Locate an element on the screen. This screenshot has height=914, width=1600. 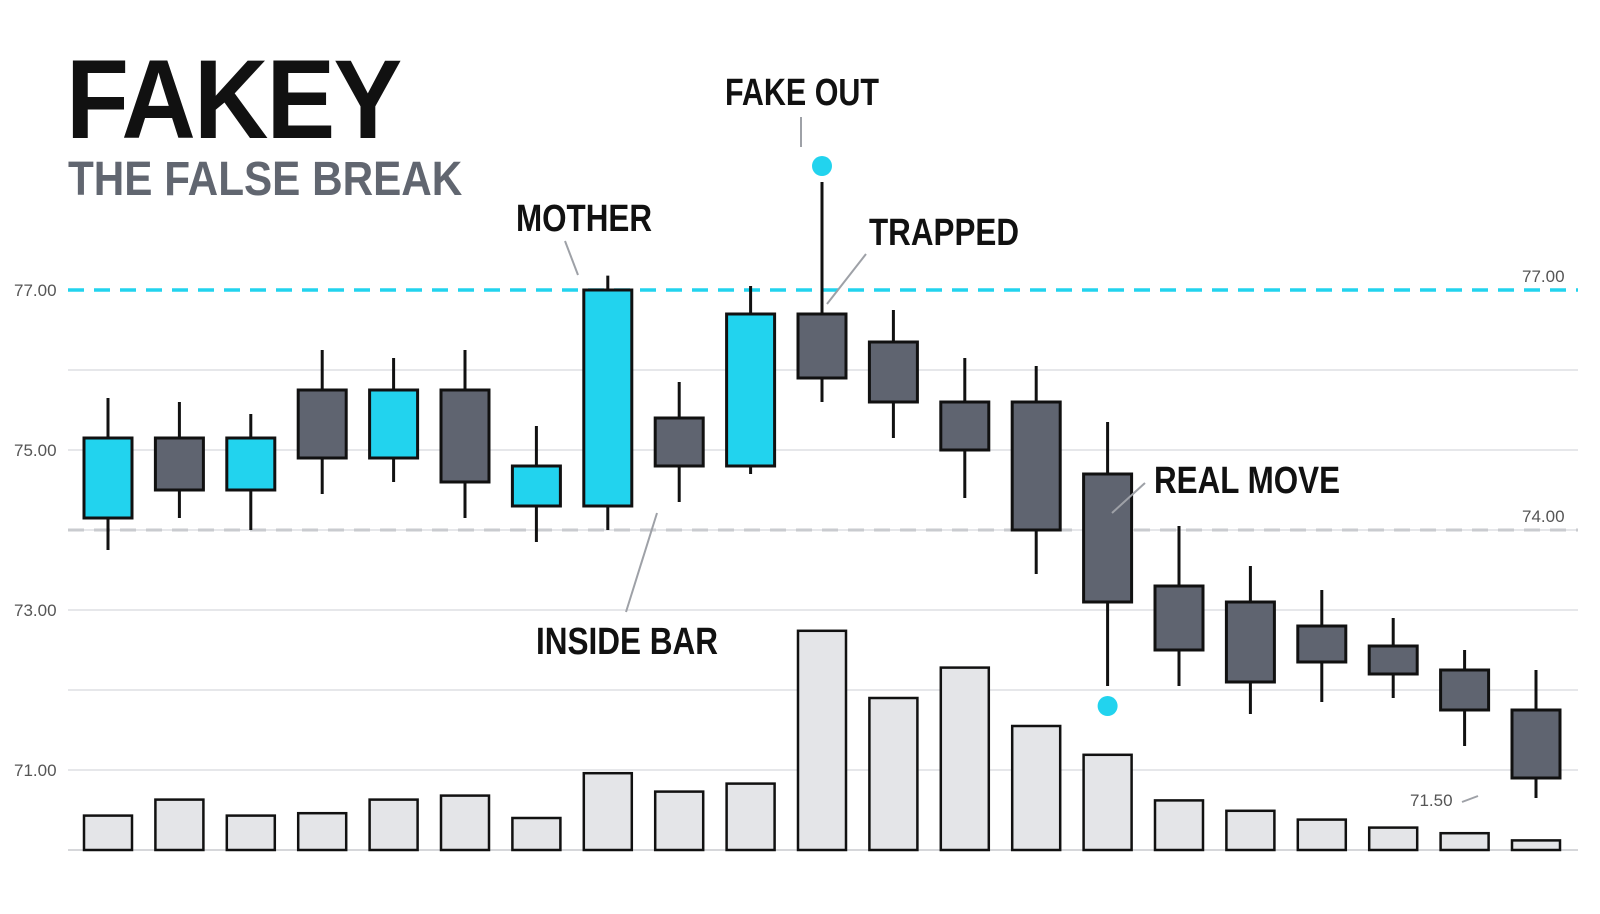
annotation-inside-bar: INSIDE BAR is located at coordinates (627, 642).